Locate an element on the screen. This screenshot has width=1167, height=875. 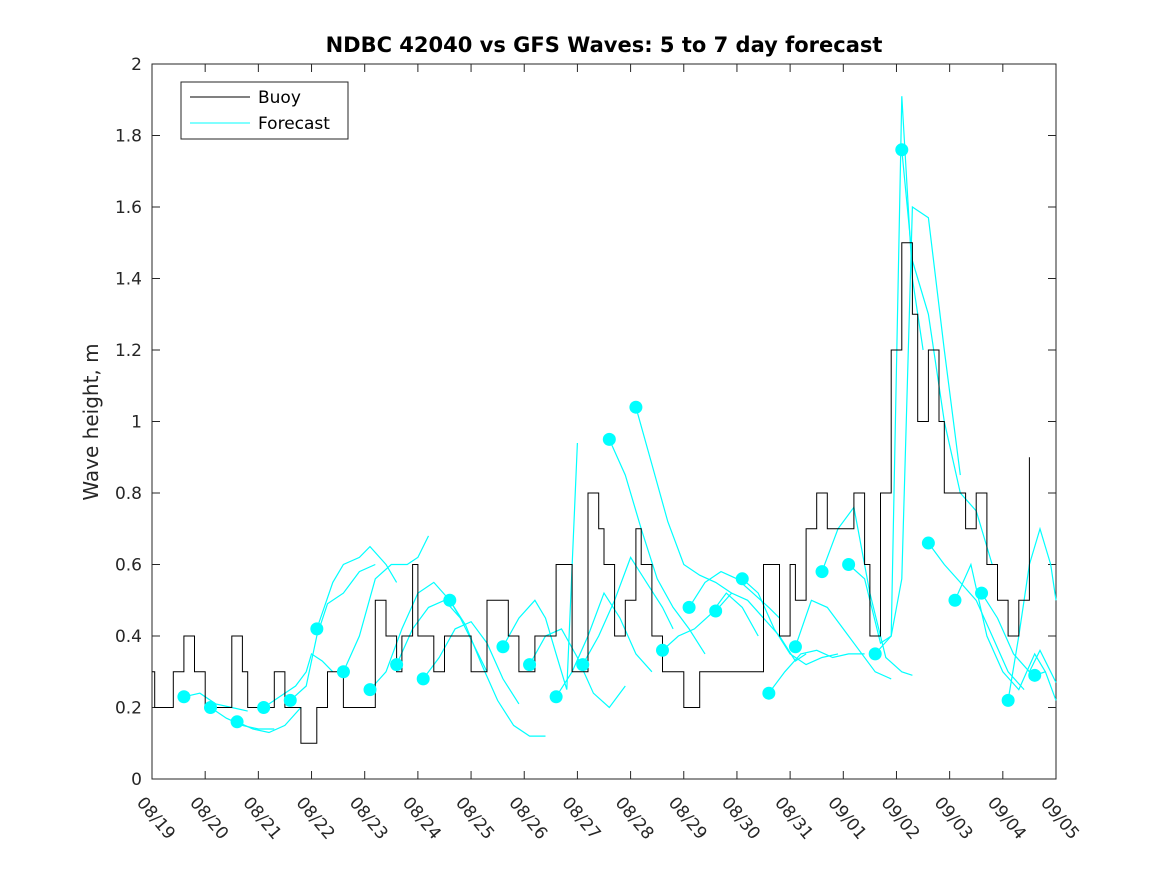
y-tick-label: 0 is located at coordinates (136, 780).